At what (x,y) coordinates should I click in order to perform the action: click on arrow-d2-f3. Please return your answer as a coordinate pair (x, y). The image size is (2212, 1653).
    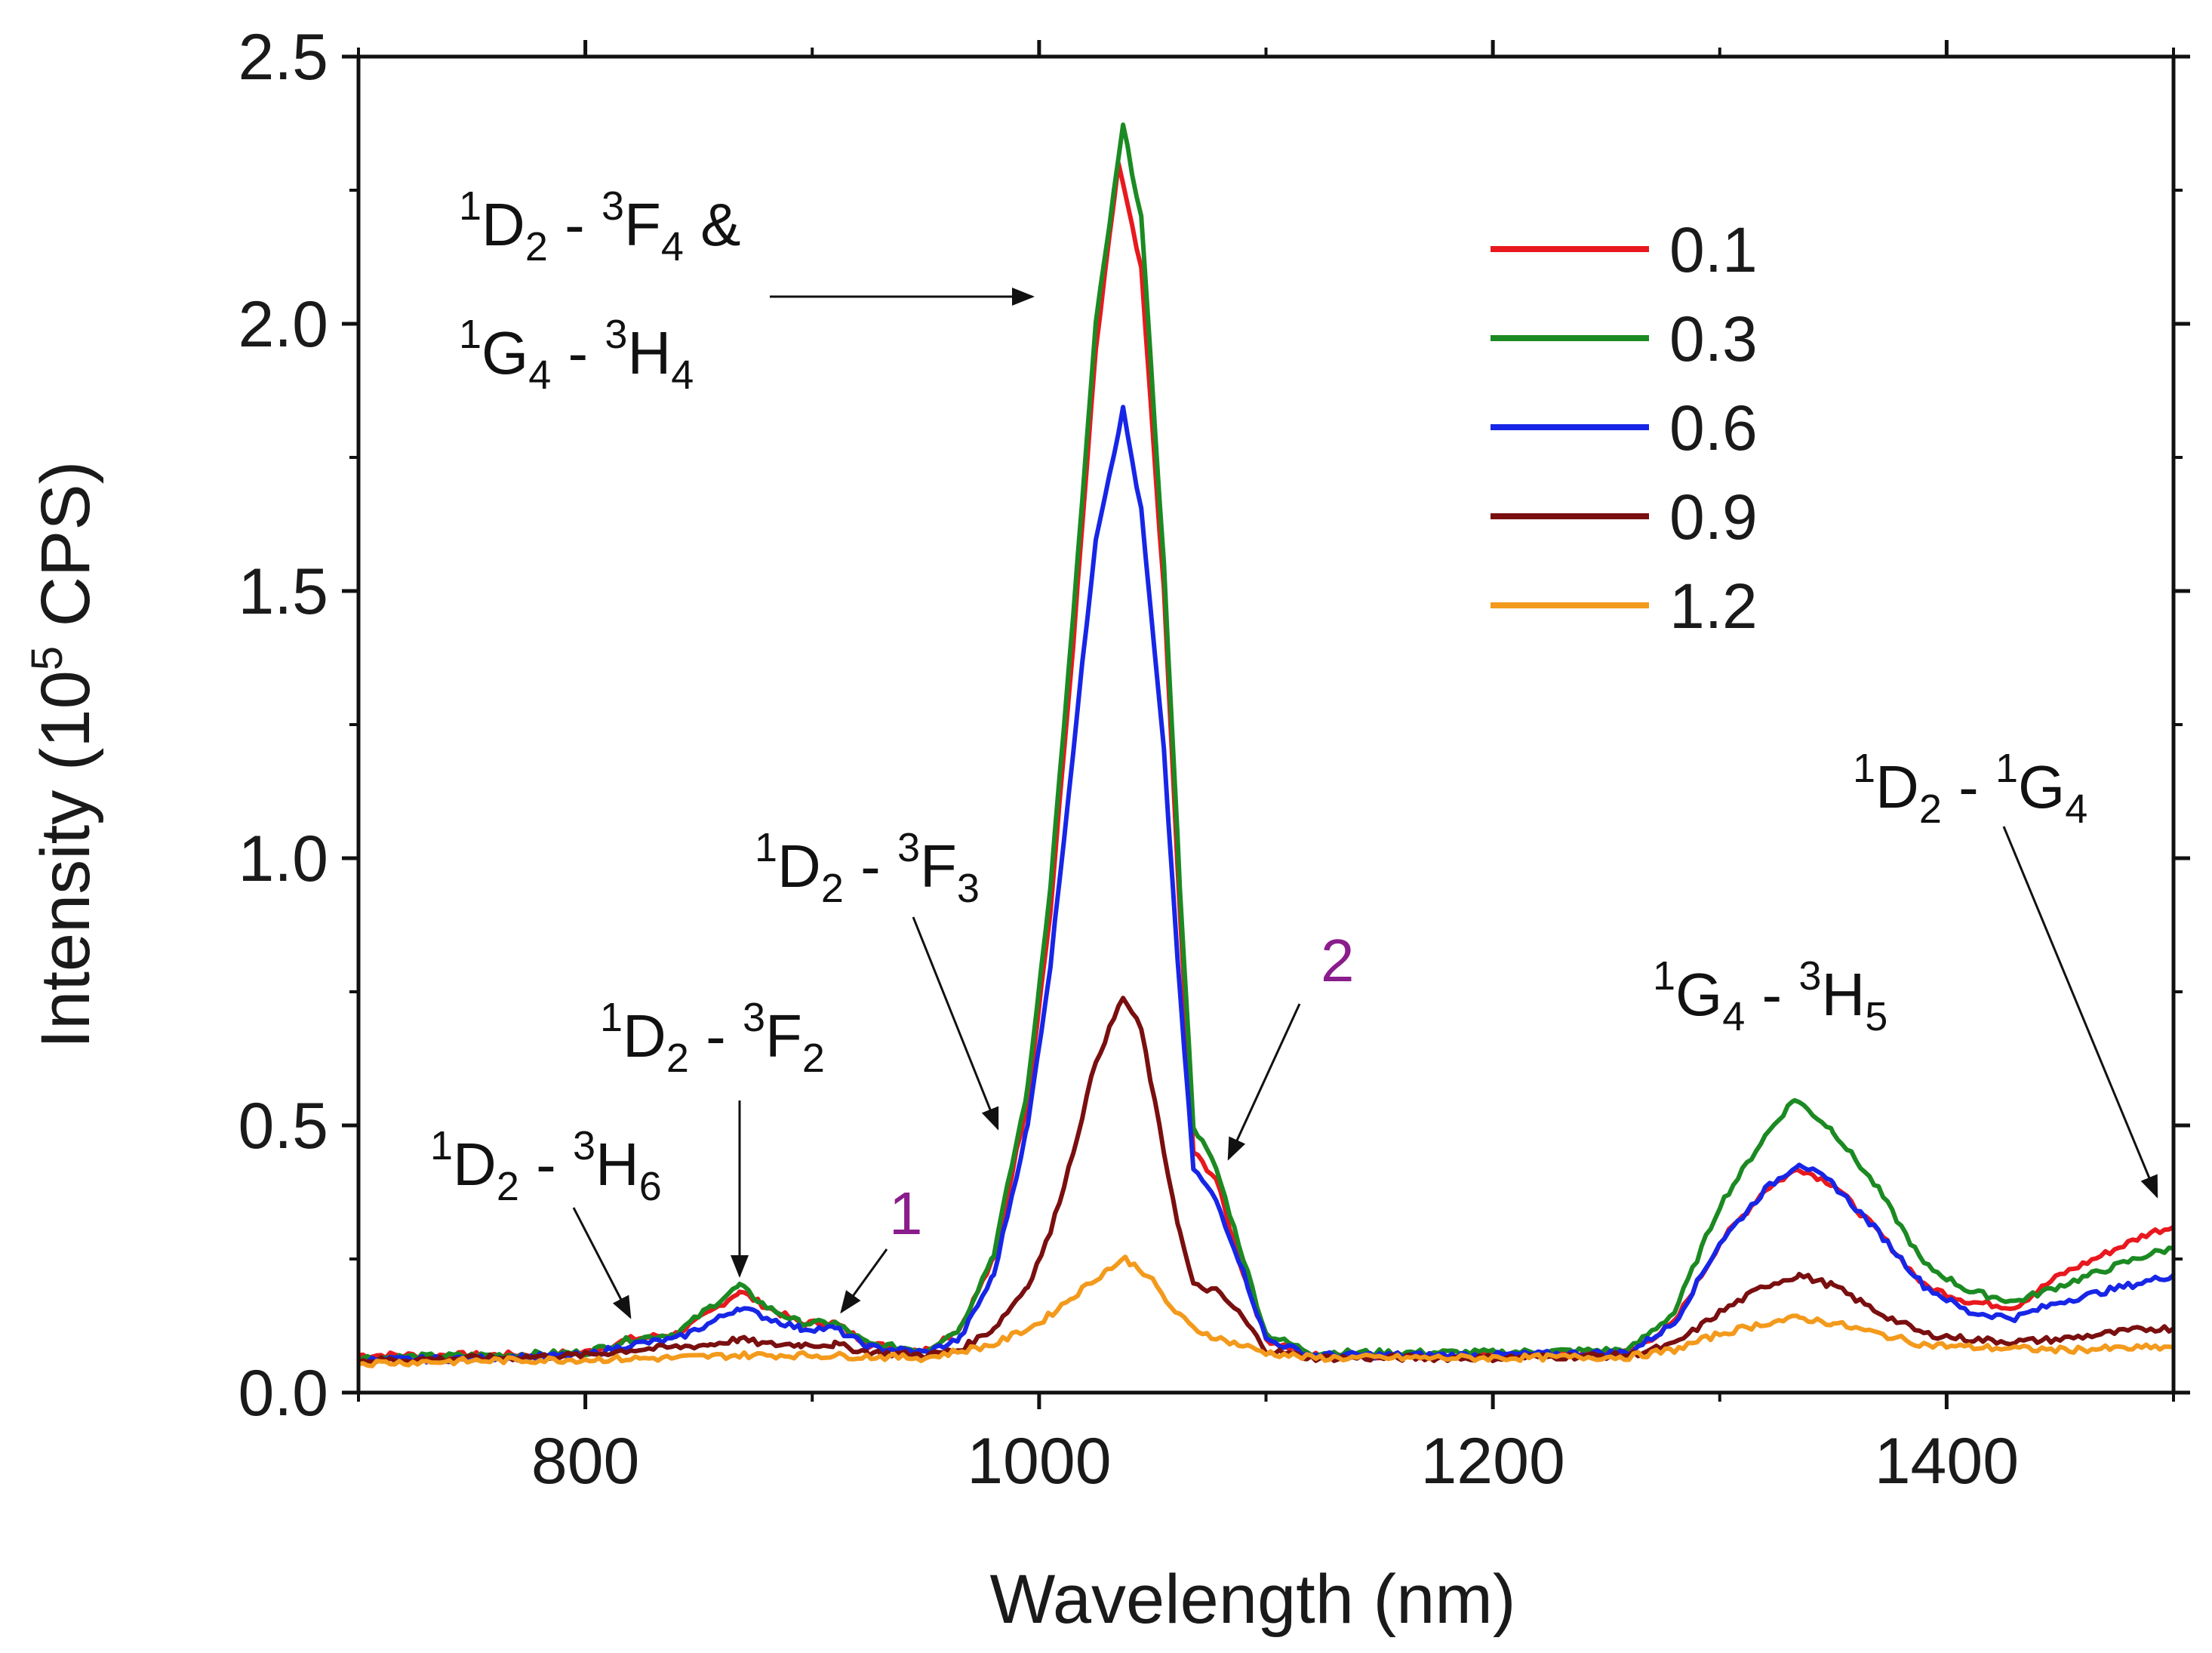
    Looking at the image, I should click on (955, 1023).